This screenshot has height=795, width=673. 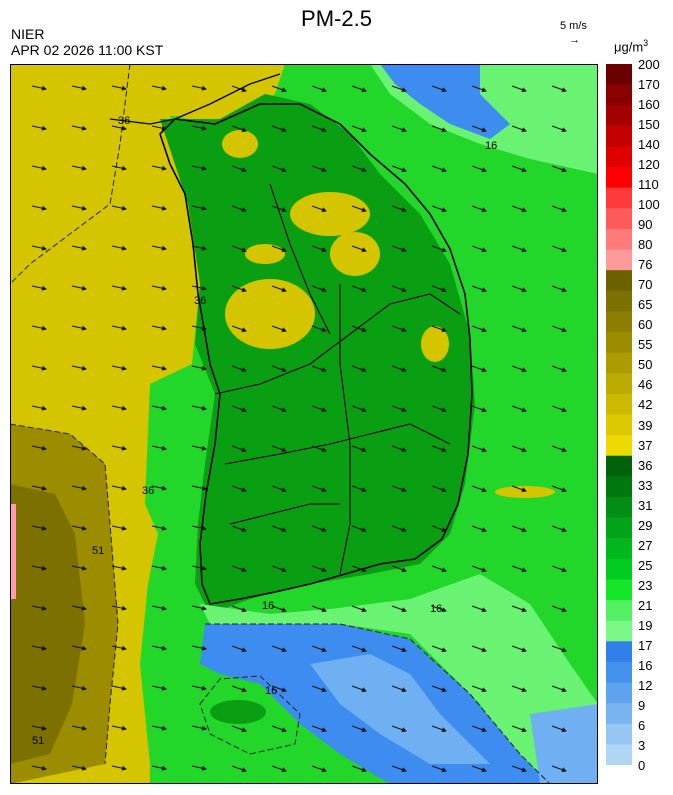 I want to click on legend-label: 90, so click(x=645, y=225).